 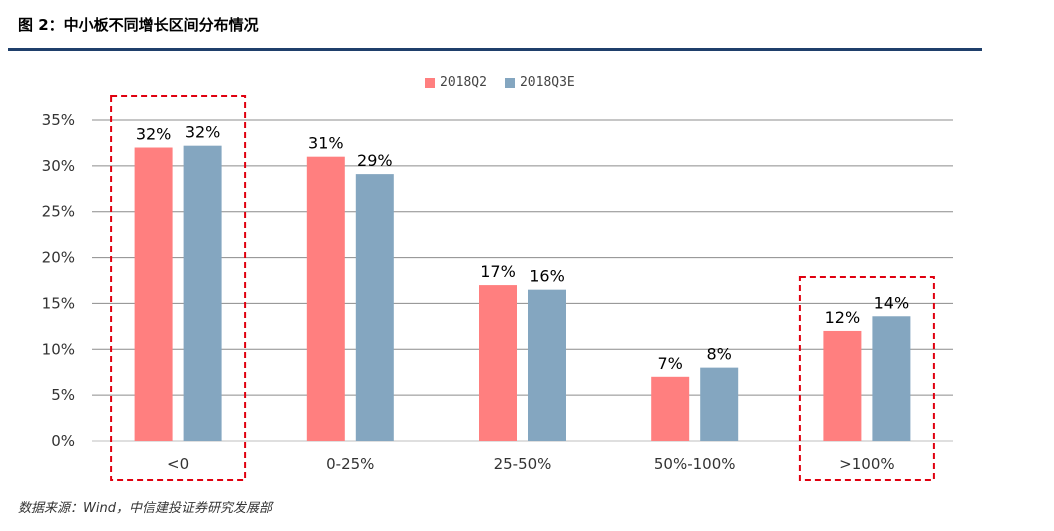 What do you see at coordinates (509, 82) in the screenshot?
I see `legend-swatch-2018q3e` at bounding box center [509, 82].